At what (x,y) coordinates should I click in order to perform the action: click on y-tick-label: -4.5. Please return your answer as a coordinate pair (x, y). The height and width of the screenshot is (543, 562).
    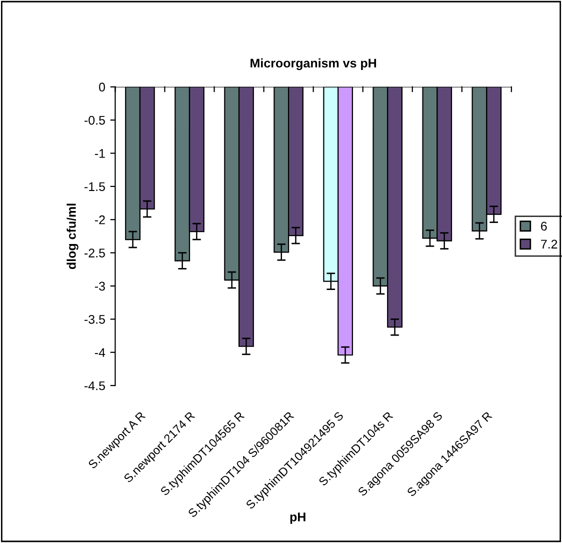
    Looking at the image, I should click on (94, 385).